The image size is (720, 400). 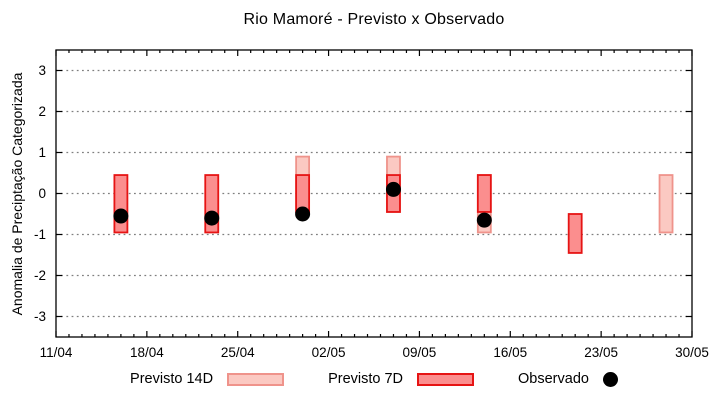 I want to click on y-tick-label: -1, so click(x=40, y=234).